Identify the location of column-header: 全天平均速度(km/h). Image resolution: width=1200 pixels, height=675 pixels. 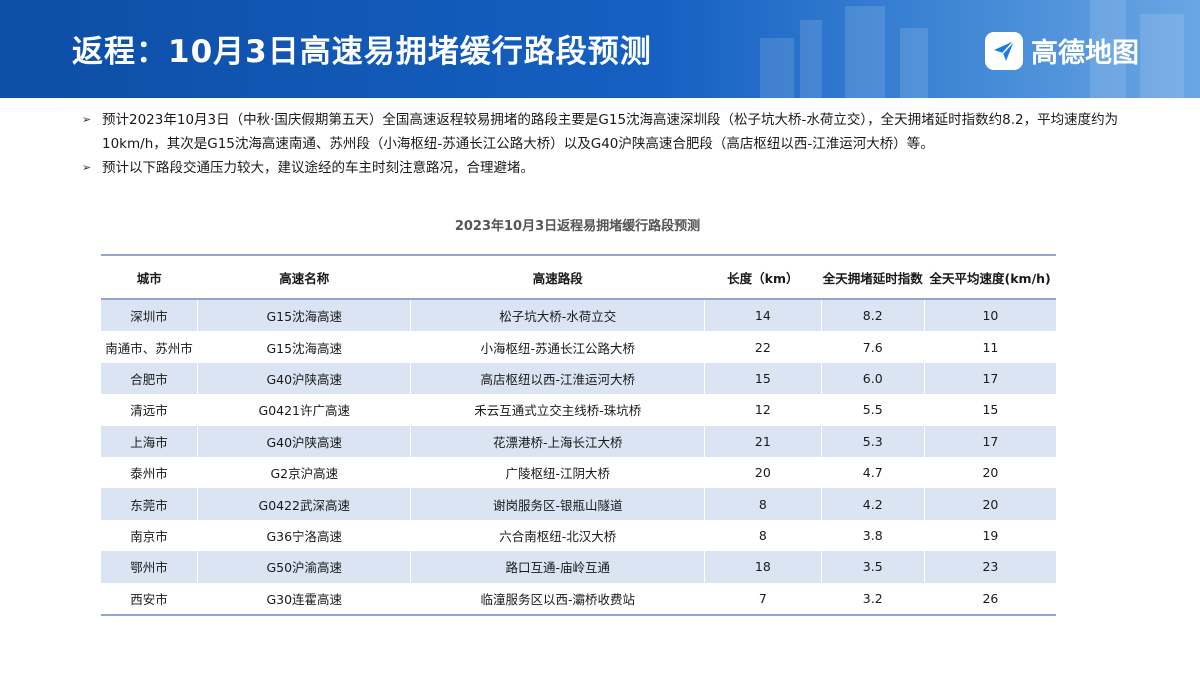
(990, 277).